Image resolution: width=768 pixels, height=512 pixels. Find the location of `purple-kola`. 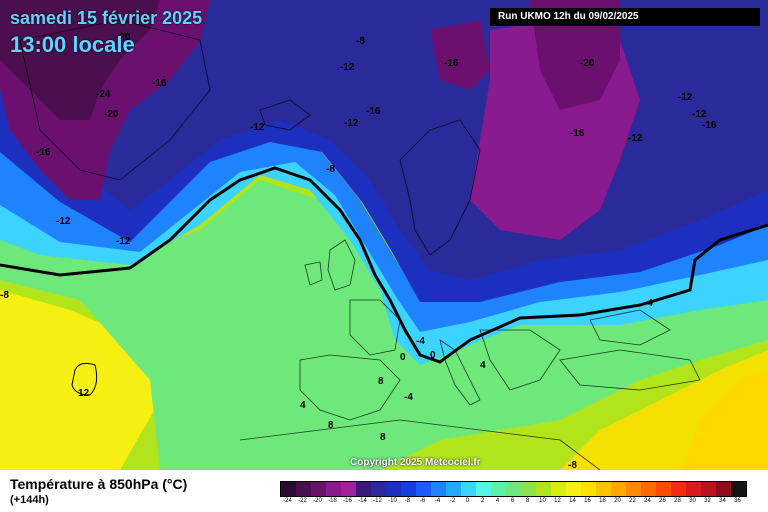

purple-kola is located at coordinates (575, 55).